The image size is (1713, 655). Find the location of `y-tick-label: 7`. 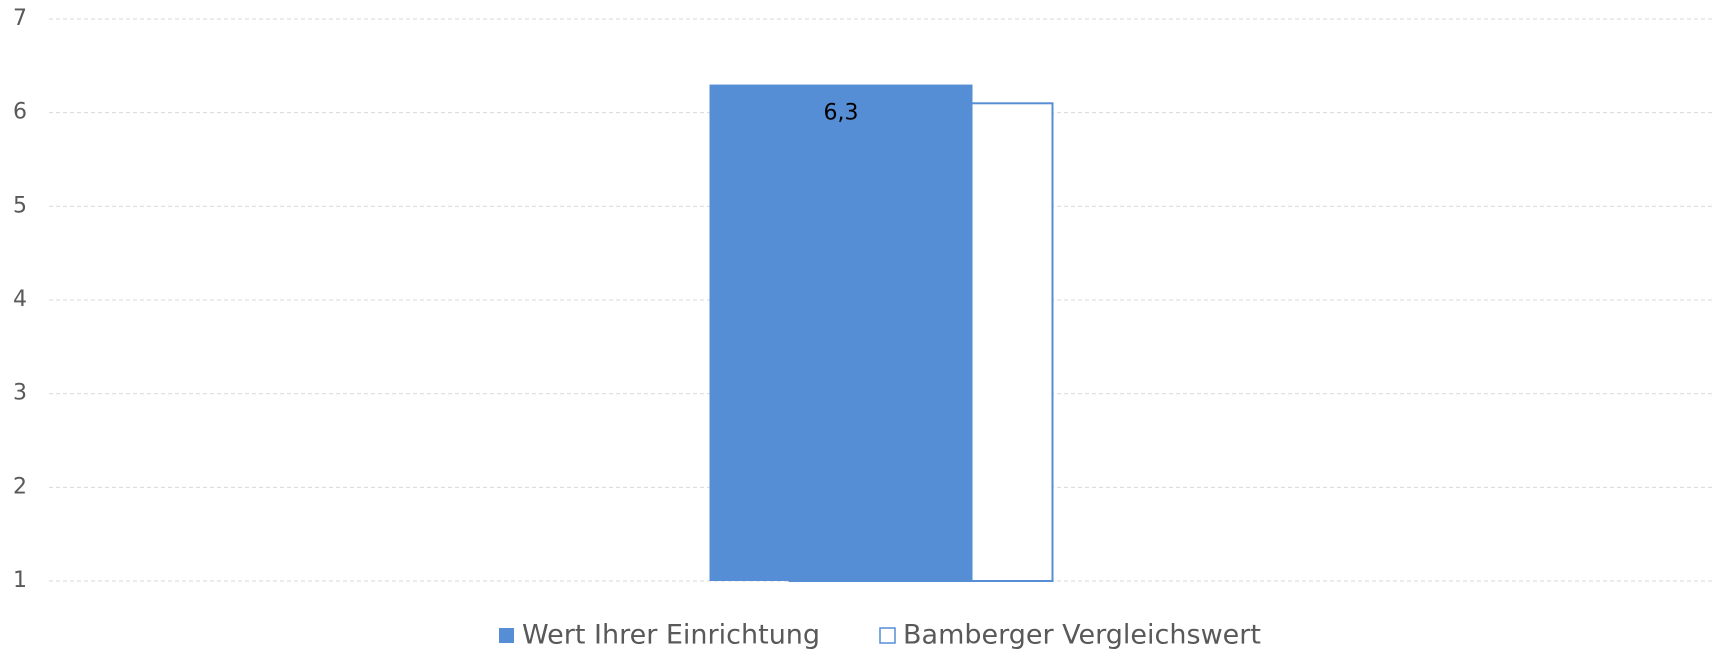

y-tick-label: 7 is located at coordinates (20, 18).